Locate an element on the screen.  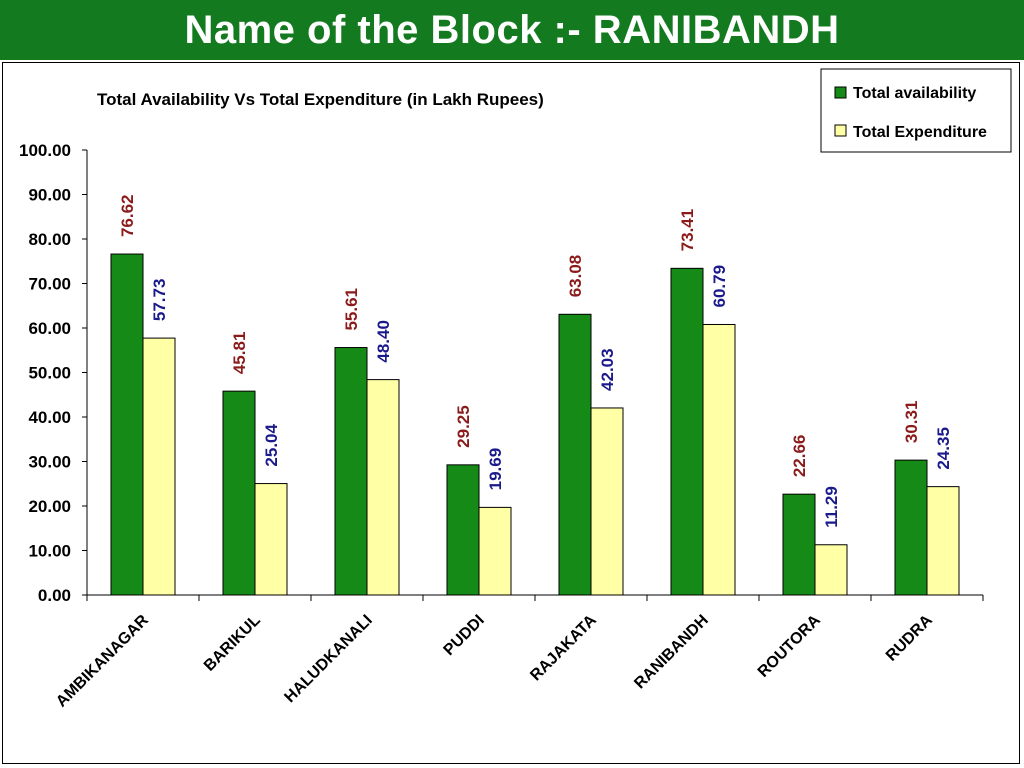
y-tick-label: 40.00 is located at coordinates (49, 417).